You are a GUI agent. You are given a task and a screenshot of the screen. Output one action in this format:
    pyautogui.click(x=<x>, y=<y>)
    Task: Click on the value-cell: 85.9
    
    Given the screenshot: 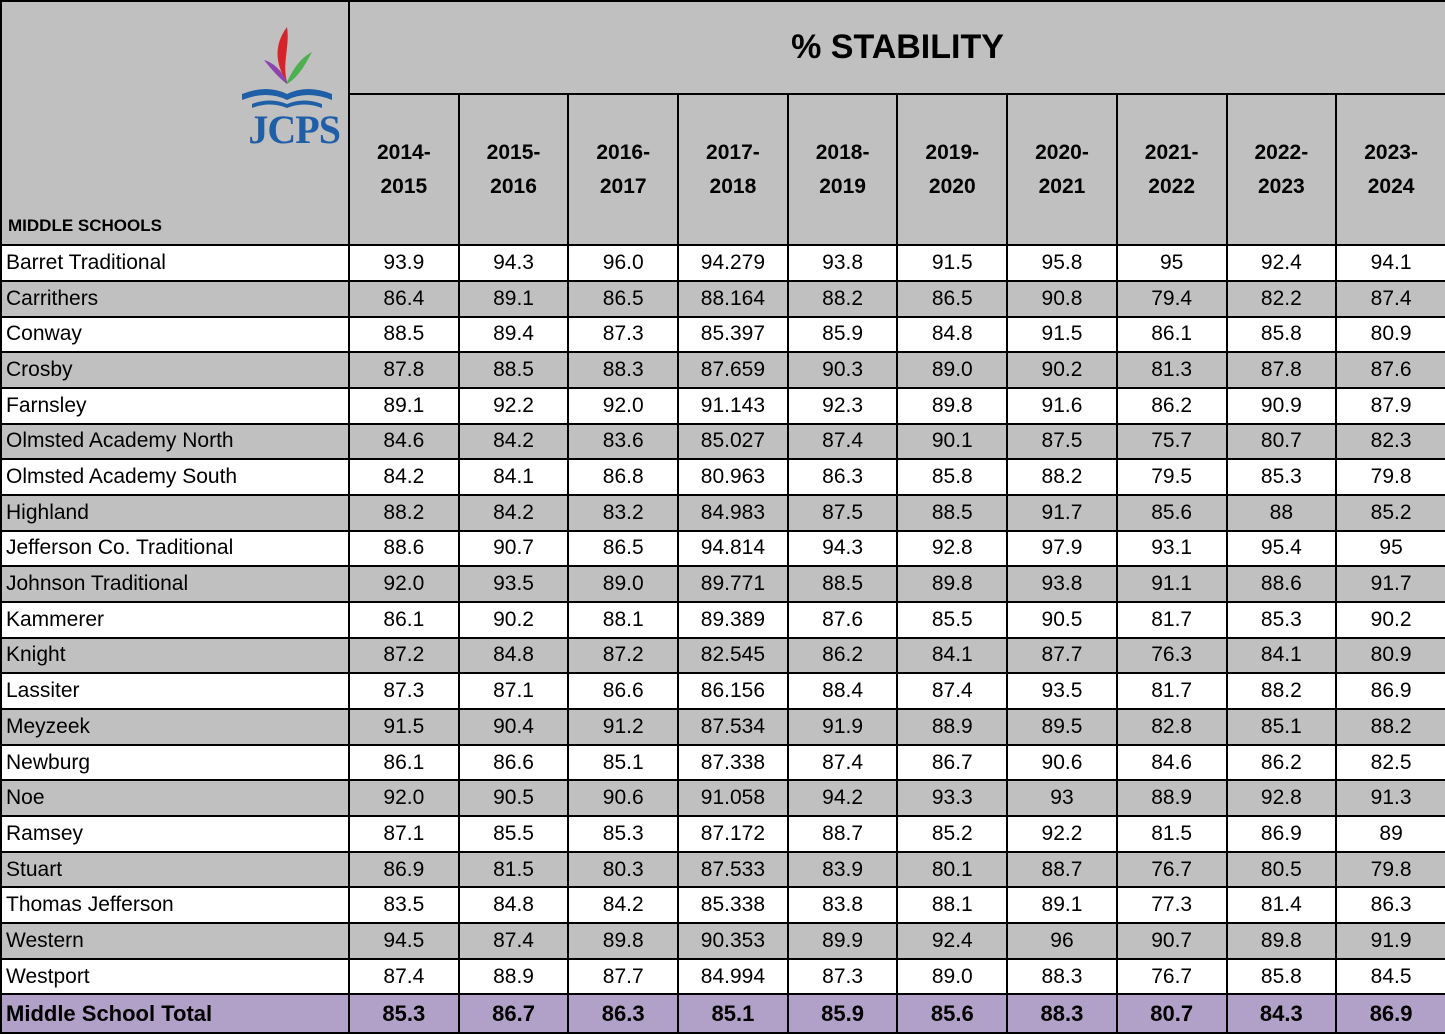 What is the action you would take?
    pyautogui.click(x=842, y=334)
    